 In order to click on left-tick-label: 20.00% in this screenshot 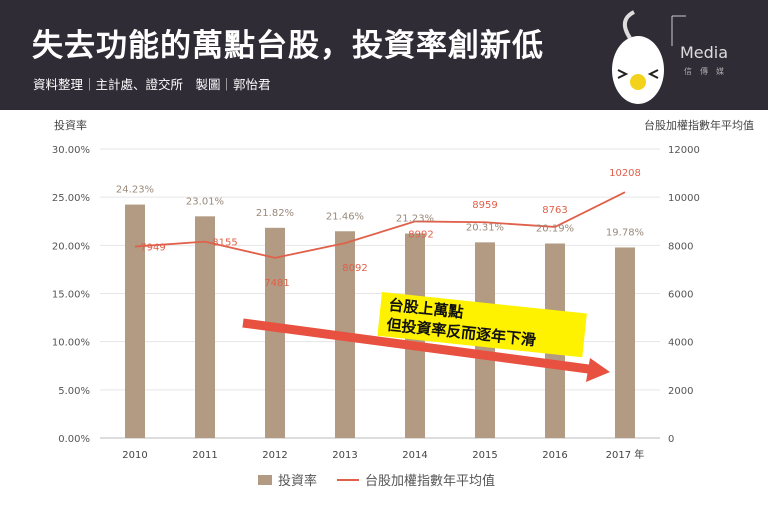, I will do `click(71, 246)`.